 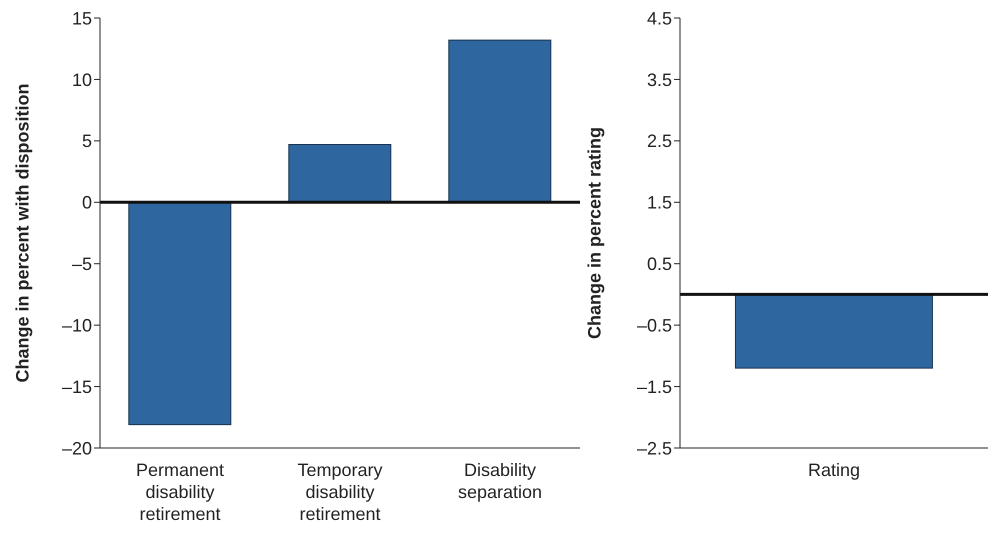 I want to click on x-tick-label: Temporary disability retirement, so click(x=340, y=492).